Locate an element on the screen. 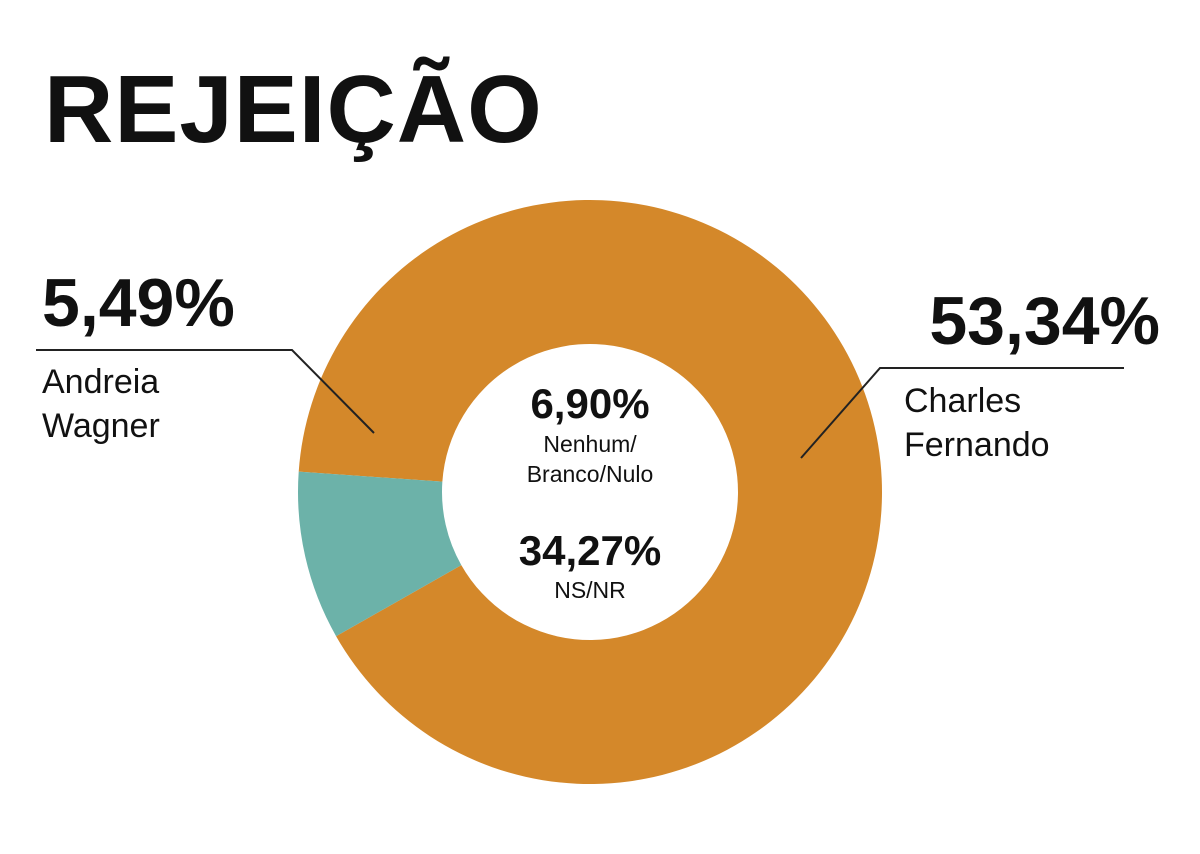 The width and height of the screenshot is (1200, 854). name-label-charles-fernando-line1: Charles is located at coordinates (962, 401).